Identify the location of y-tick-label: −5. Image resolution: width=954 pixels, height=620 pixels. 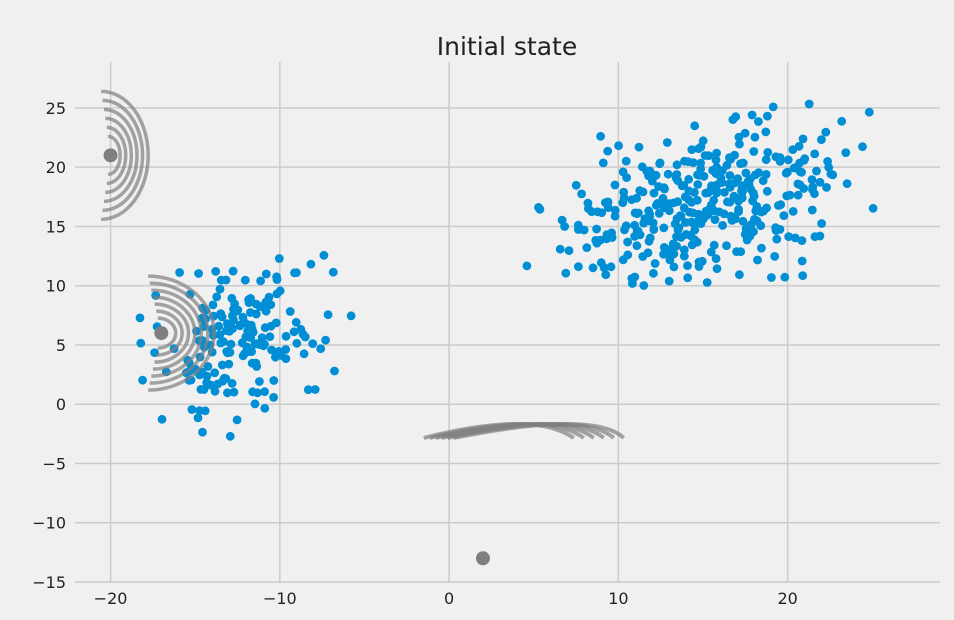
(54, 463).